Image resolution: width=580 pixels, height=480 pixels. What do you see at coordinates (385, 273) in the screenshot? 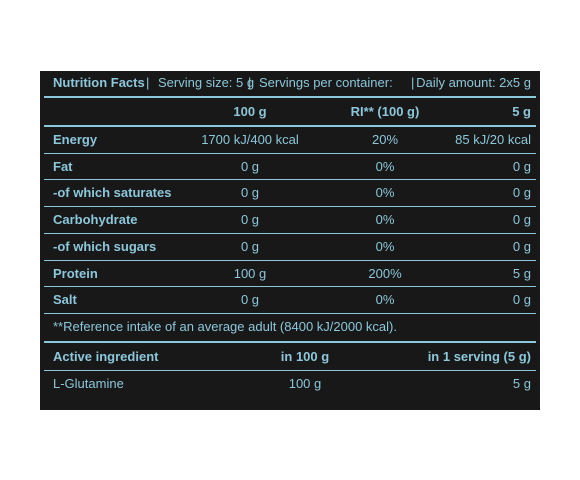
I see `nutrient-ri: 200%` at bounding box center [385, 273].